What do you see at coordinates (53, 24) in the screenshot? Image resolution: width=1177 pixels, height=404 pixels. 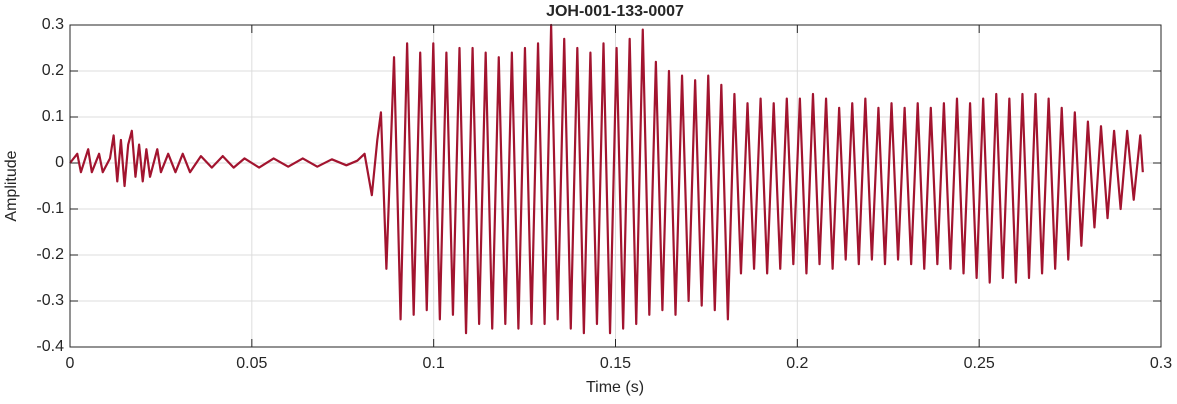 I see `y-tick-label: 0.3` at bounding box center [53, 24].